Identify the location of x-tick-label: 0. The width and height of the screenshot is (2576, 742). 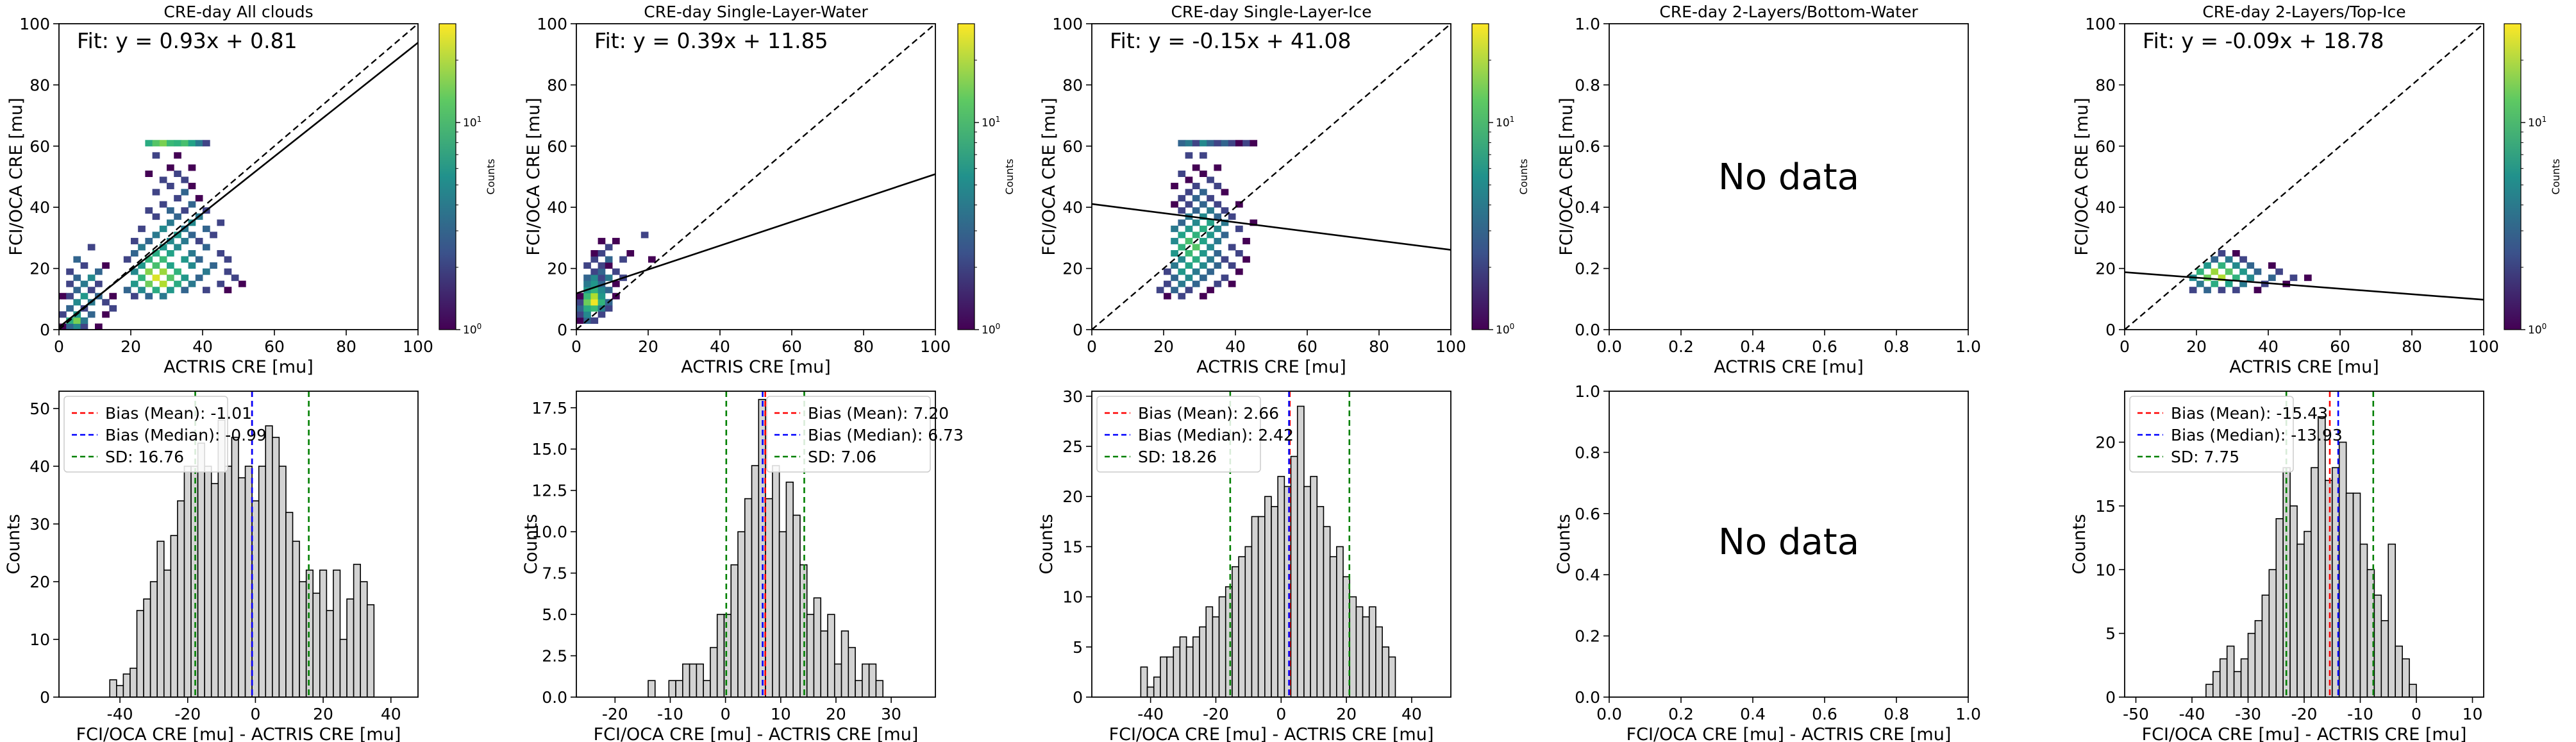
(2125, 346).